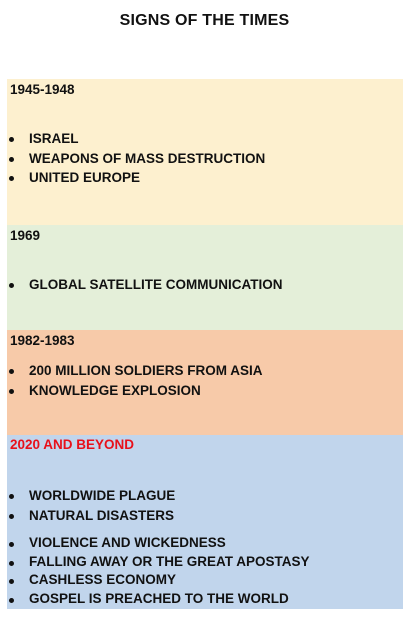 The image size is (409, 619). What do you see at coordinates (156, 284) in the screenshot?
I see `list-item-label: GLOBAL SATELLITE COMMUNICATION` at bounding box center [156, 284].